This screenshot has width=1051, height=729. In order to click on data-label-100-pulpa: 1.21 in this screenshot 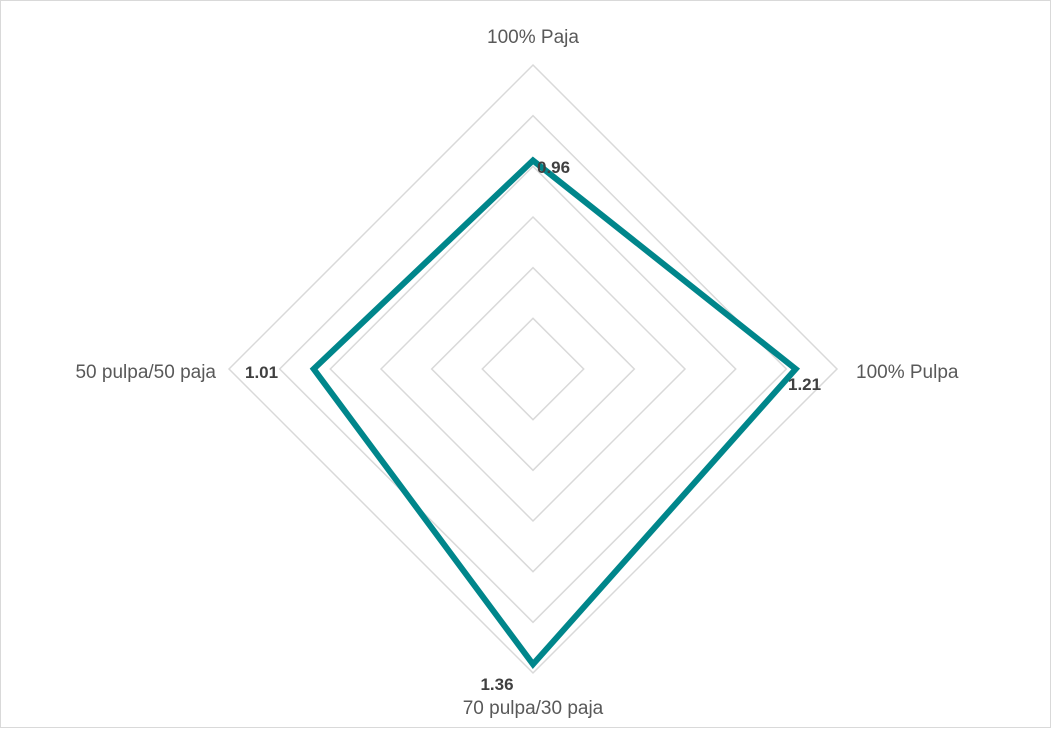, I will do `click(804, 384)`.